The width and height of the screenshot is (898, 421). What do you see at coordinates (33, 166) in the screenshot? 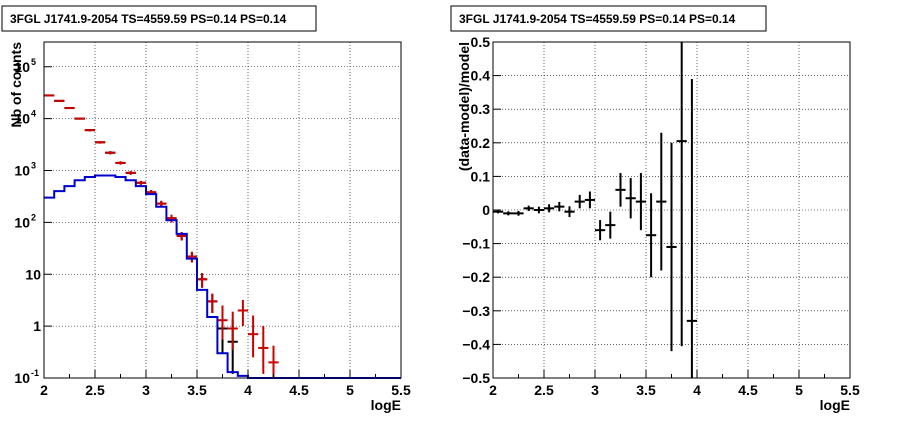
I see `y-tick-exponent: 3` at bounding box center [33, 166].